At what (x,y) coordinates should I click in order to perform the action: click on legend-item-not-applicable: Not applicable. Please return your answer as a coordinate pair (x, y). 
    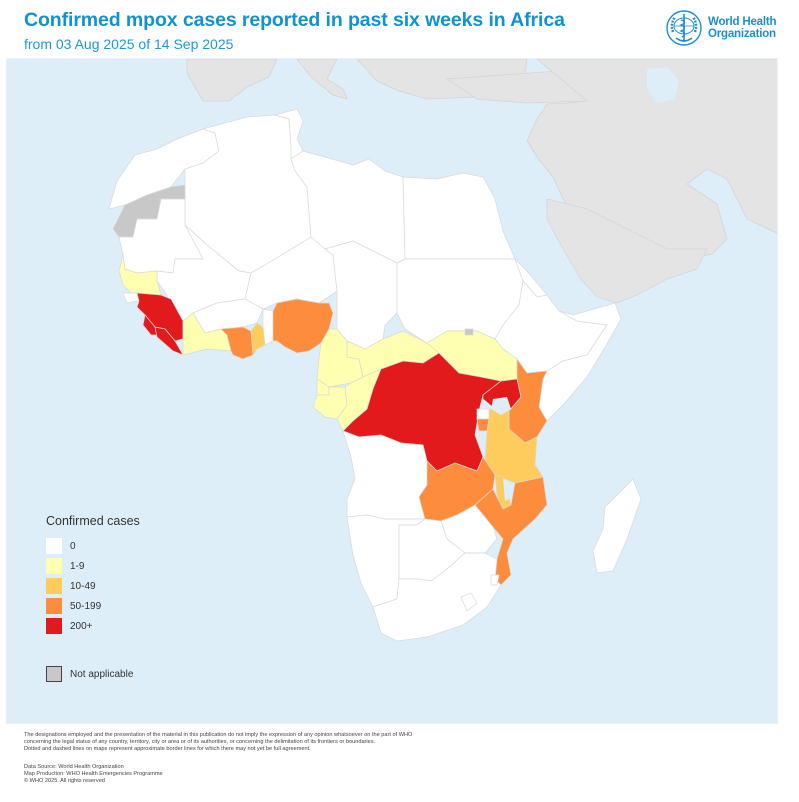
    Looking at the image, I should click on (93, 674).